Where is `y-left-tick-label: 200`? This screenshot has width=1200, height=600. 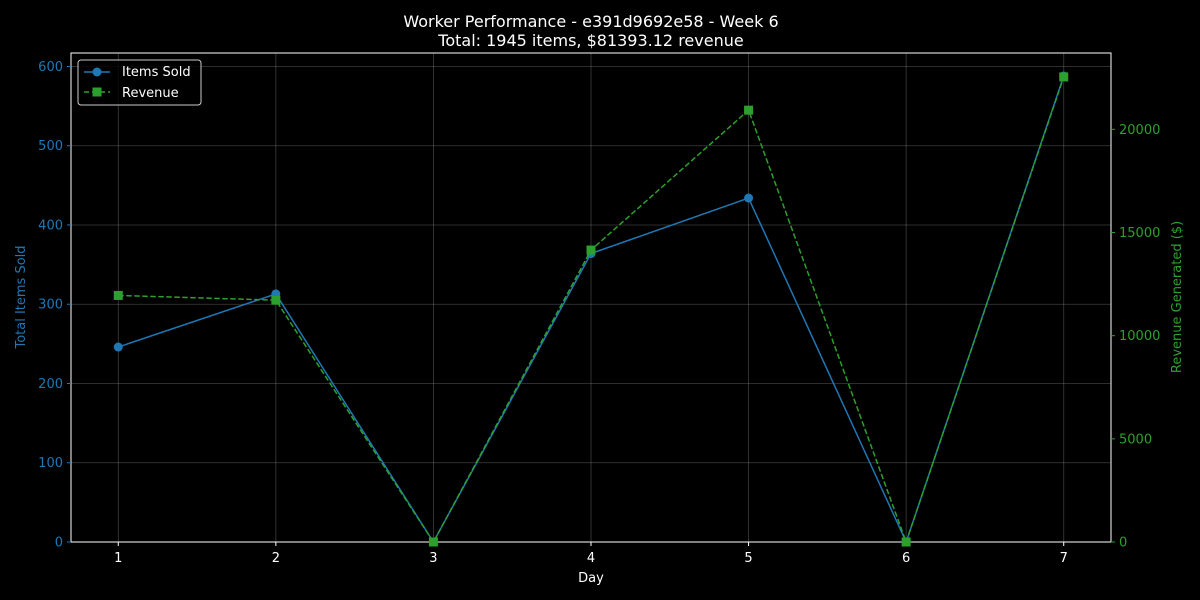
y-left-tick-label: 200 is located at coordinates (50, 384).